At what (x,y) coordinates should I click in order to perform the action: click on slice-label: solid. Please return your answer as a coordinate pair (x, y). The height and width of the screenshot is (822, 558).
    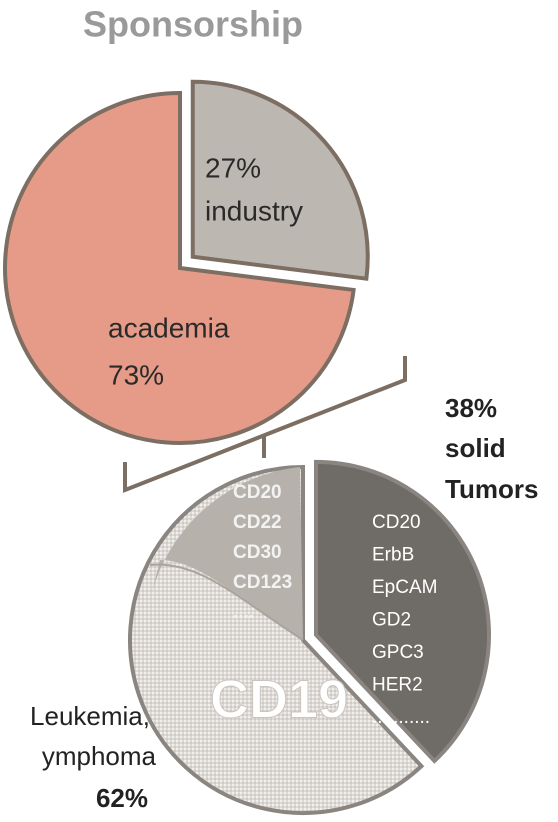
    Looking at the image, I should click on (475, 448).